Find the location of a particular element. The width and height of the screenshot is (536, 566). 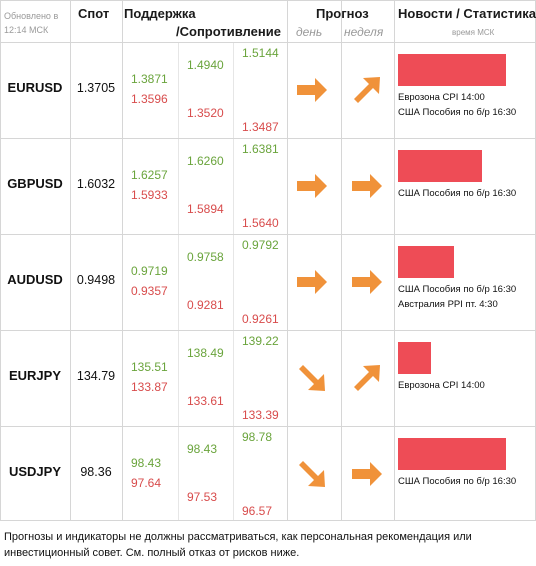

news-header: Новости / Статистика is located at coordinates (467, 13).